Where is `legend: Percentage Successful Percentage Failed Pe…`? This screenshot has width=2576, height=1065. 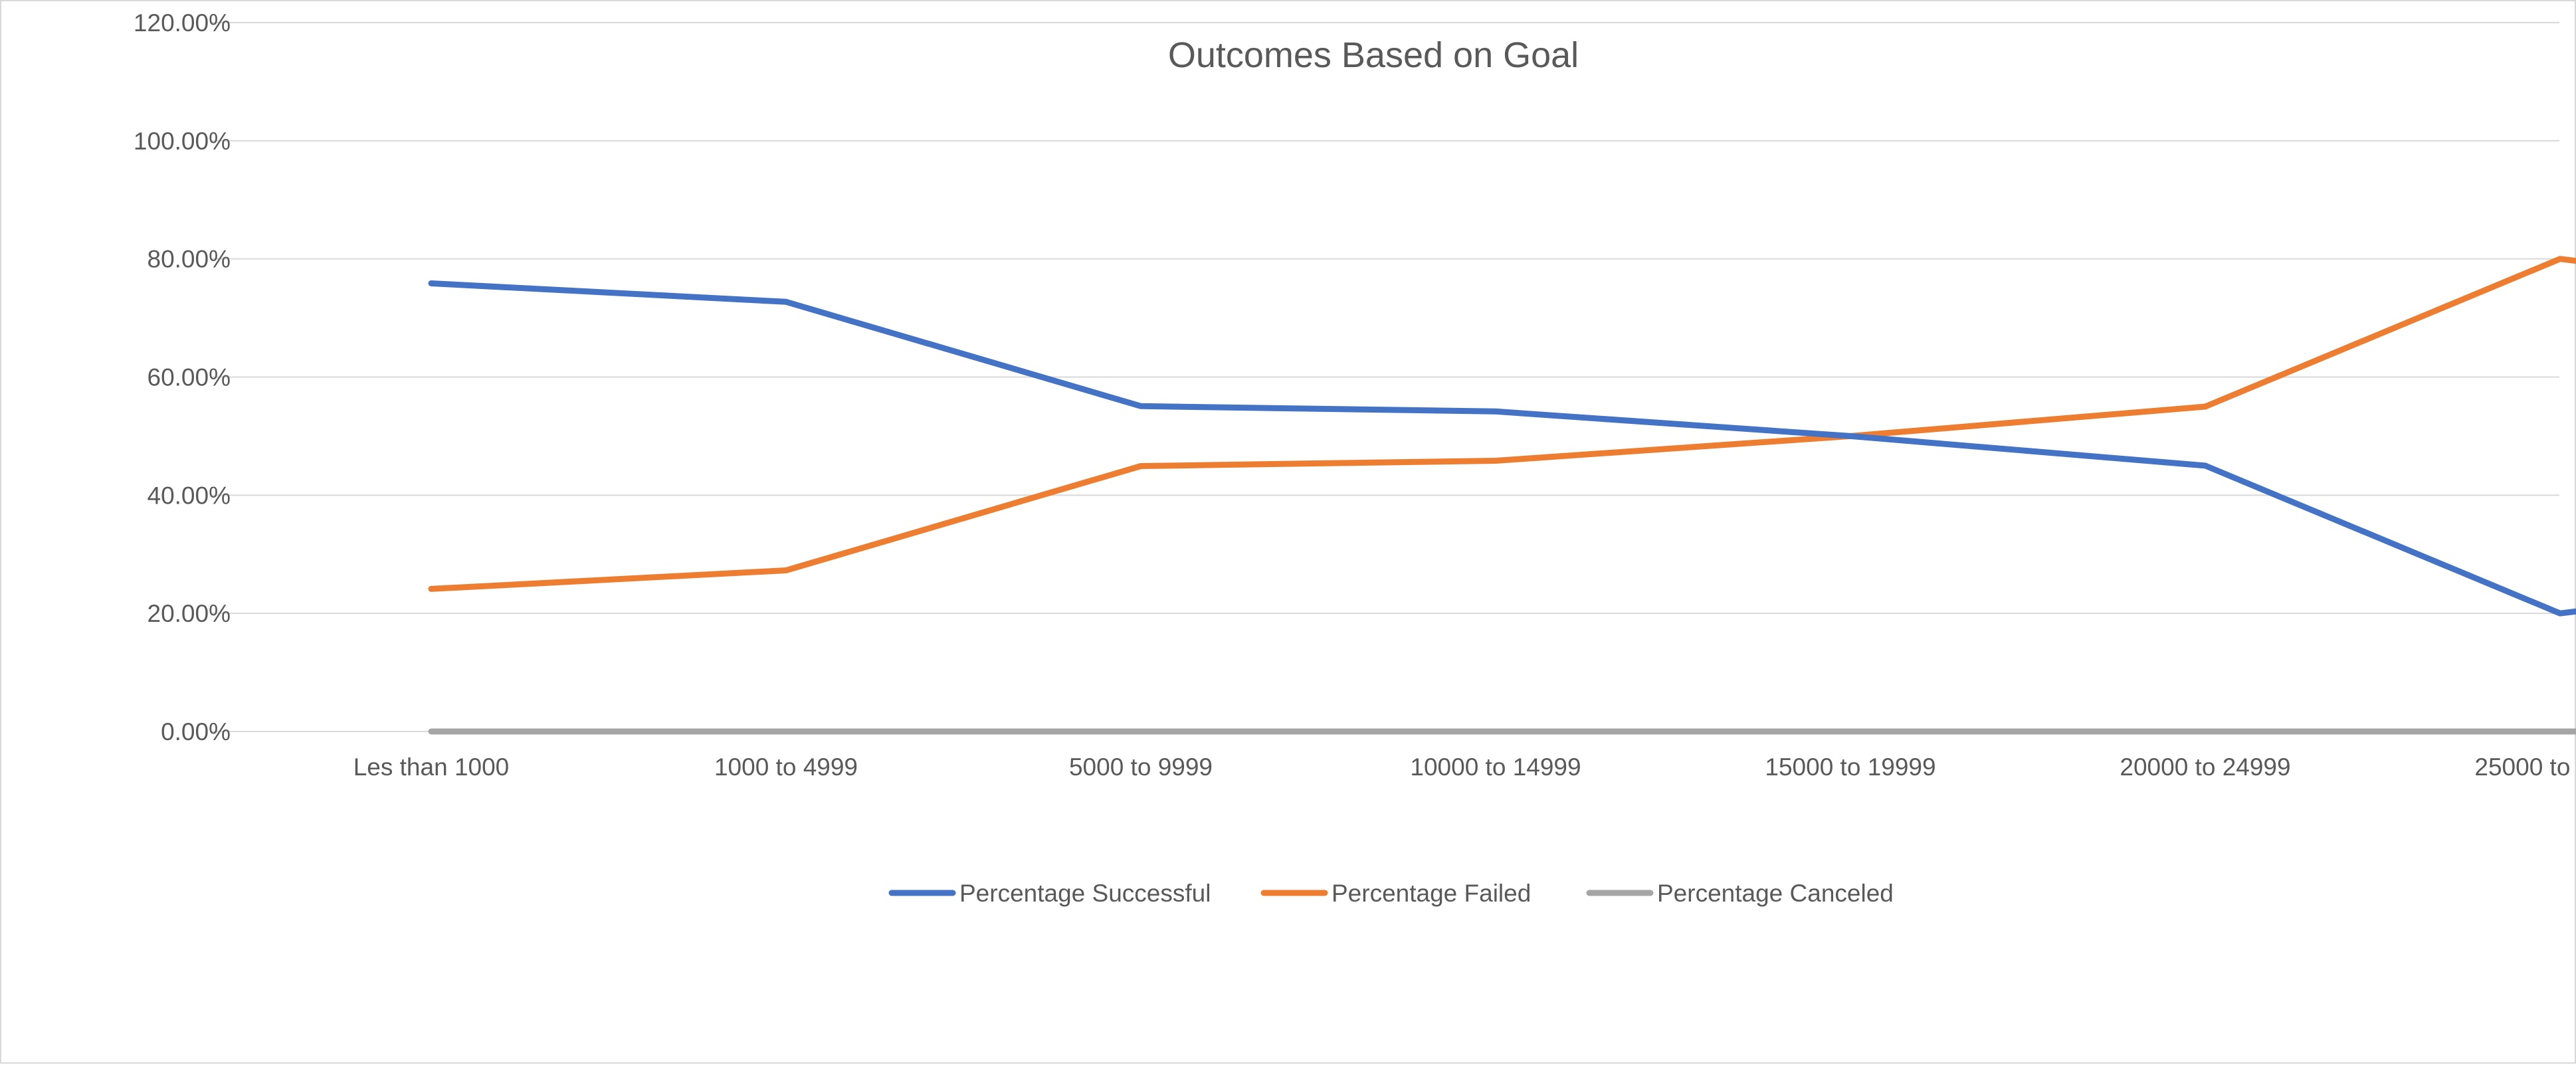 legend: Percentage Successful Percentage Failed Pe… is located at coordinates (1391, 893).